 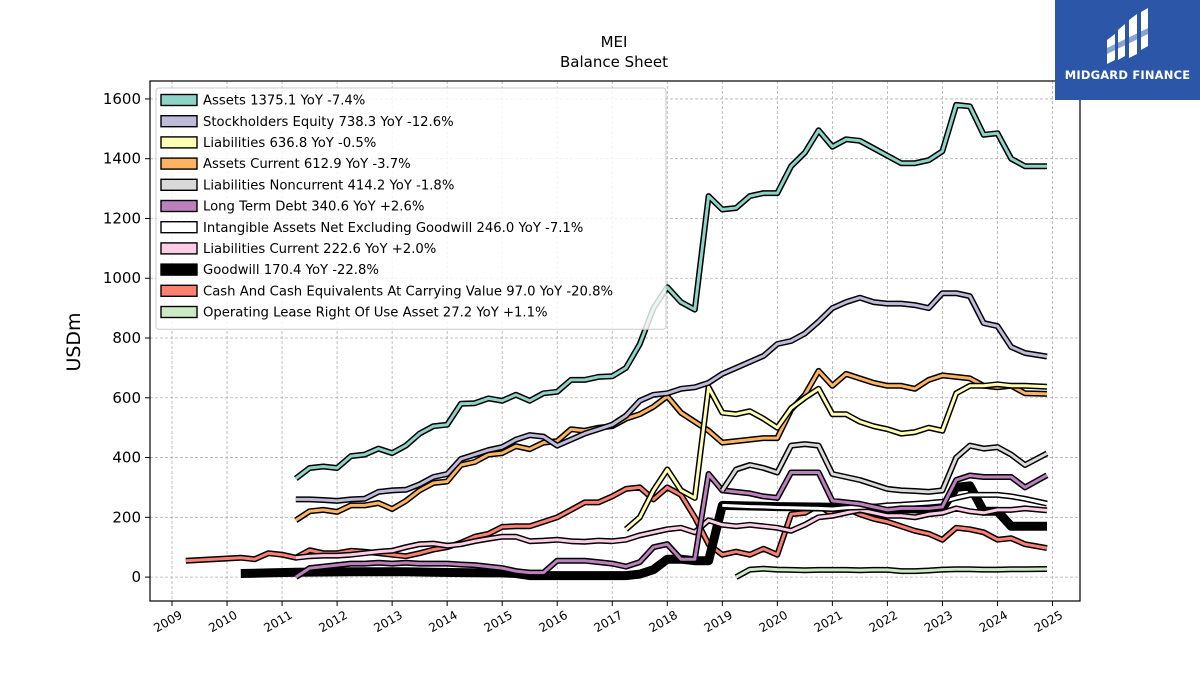 I want to click on y-tick-label: 200, so click(x=126, y=517).